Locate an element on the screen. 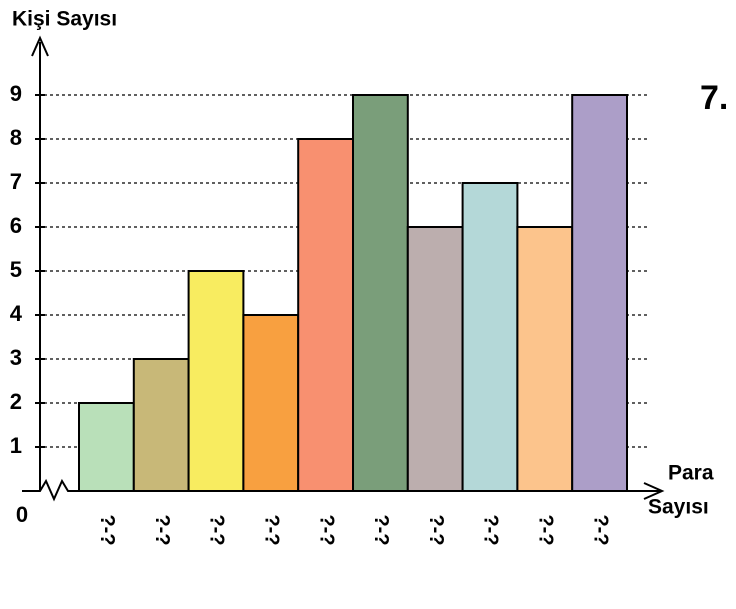 Image resolution: width=736 pixels, height=609 pixels. y-axis-label: Kişi Sayısı is located at coordinates (64, 19).